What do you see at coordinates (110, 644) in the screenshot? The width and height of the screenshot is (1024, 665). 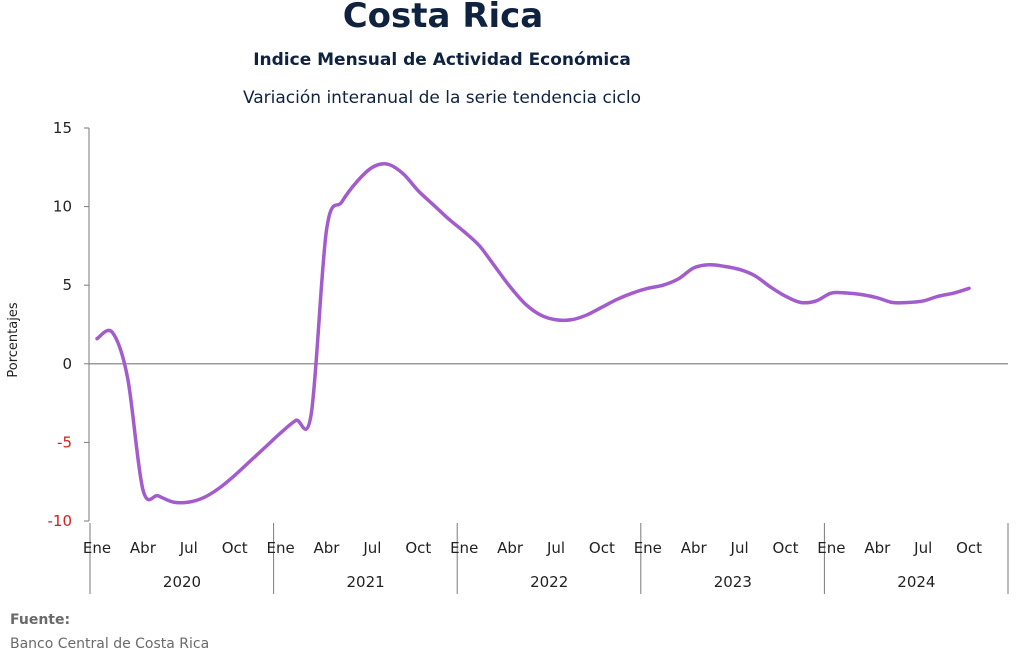 I see `source-text: Banco Central de Costa Rica` at bounding box center [110, 644].